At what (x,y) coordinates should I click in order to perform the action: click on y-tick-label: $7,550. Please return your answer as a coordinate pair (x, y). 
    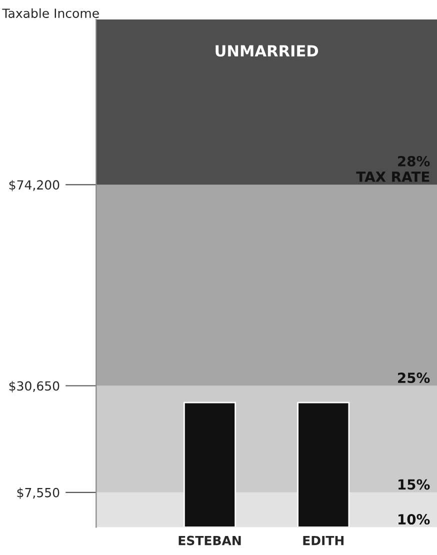
    Looking at the image, I should click on (38, 493).